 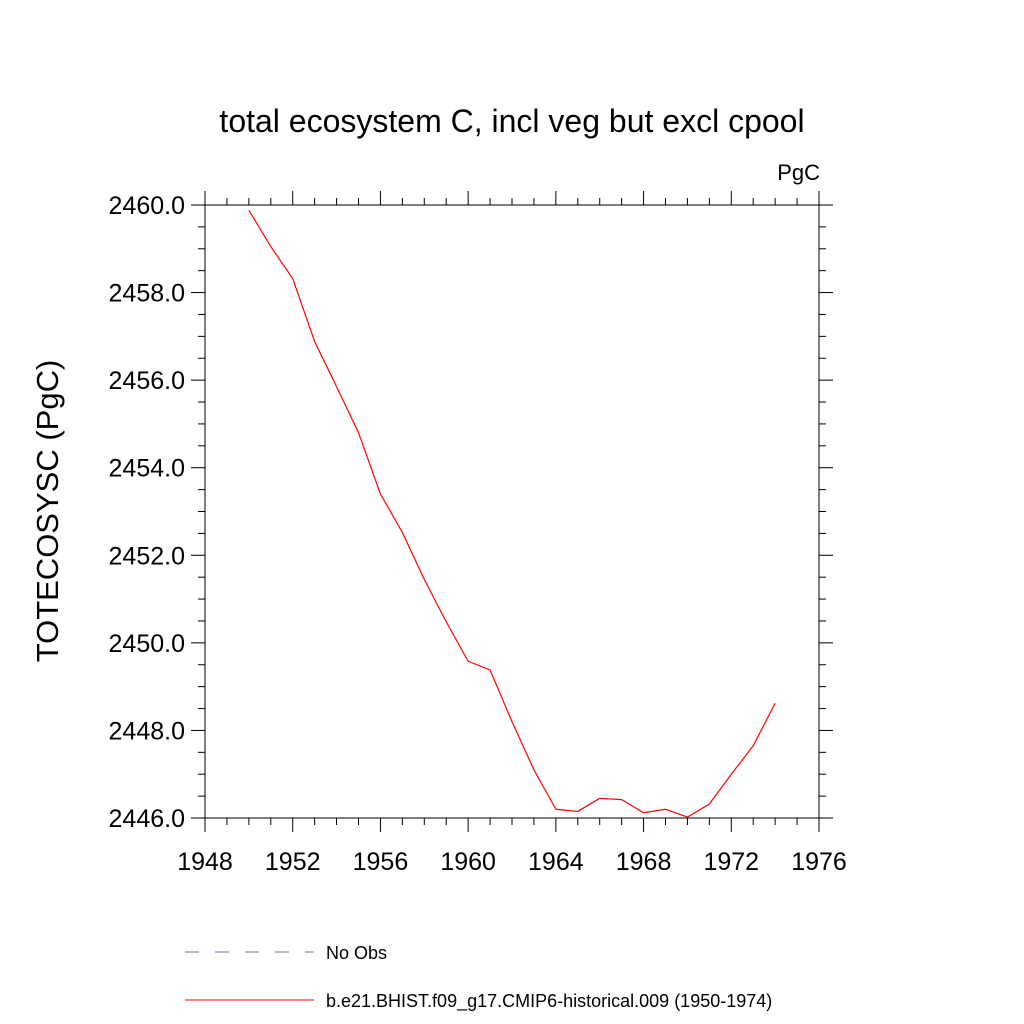 I want to click on x-tick-label: 1976, so click(x=819, y=862).